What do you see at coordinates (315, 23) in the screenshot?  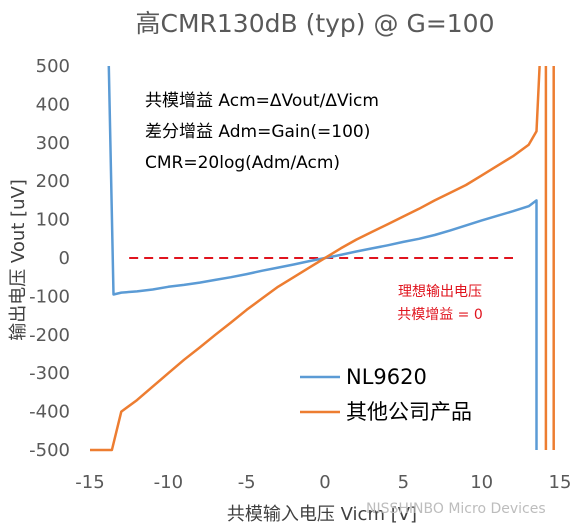 I see `chart-title: 高CMR130dB (typ) @ G=100` at bounding box center [315, 23].